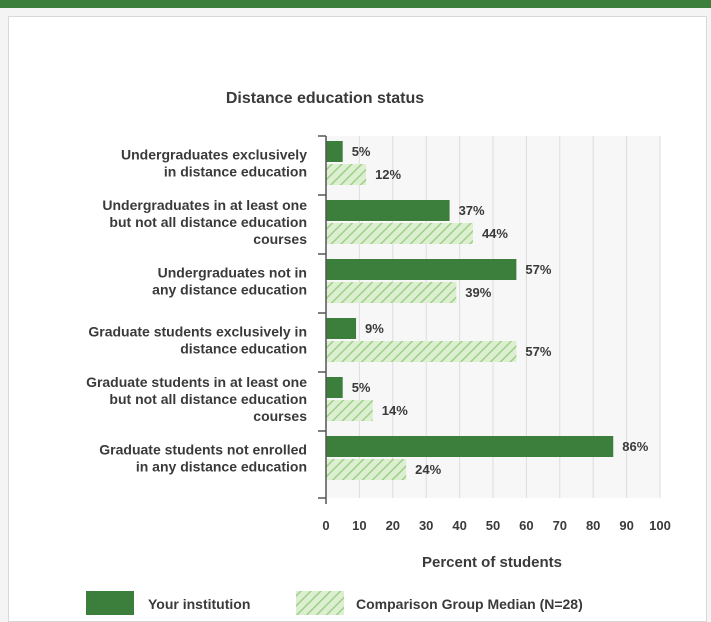 The image size is (711, 622). Describe the element at coordinates (526, 525) in the screenshot. I see `x-tick-label: 60` at that location.